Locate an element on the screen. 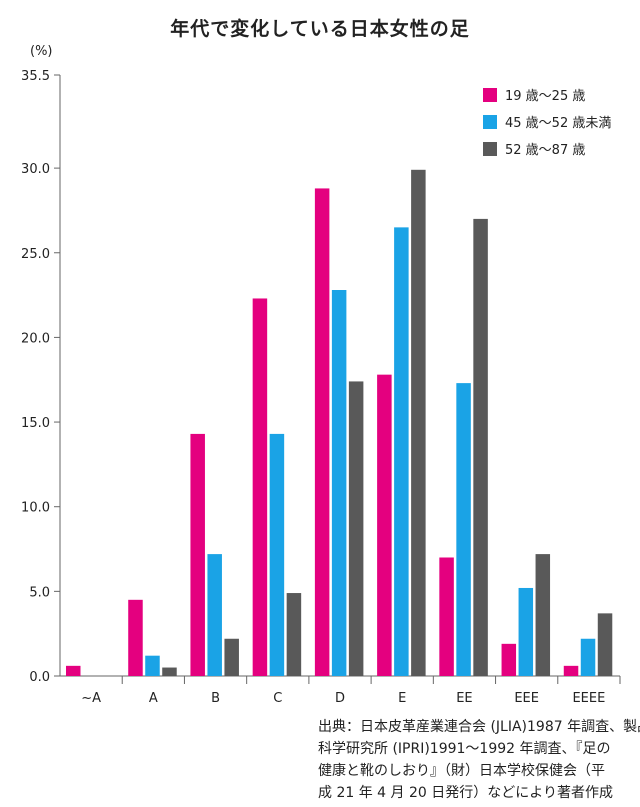 This screenshot has width=640, height=807. source-line-2: 科学研究所 (IPRI)1991～1992 年調査、『足の is located at coordinates (464, 749).